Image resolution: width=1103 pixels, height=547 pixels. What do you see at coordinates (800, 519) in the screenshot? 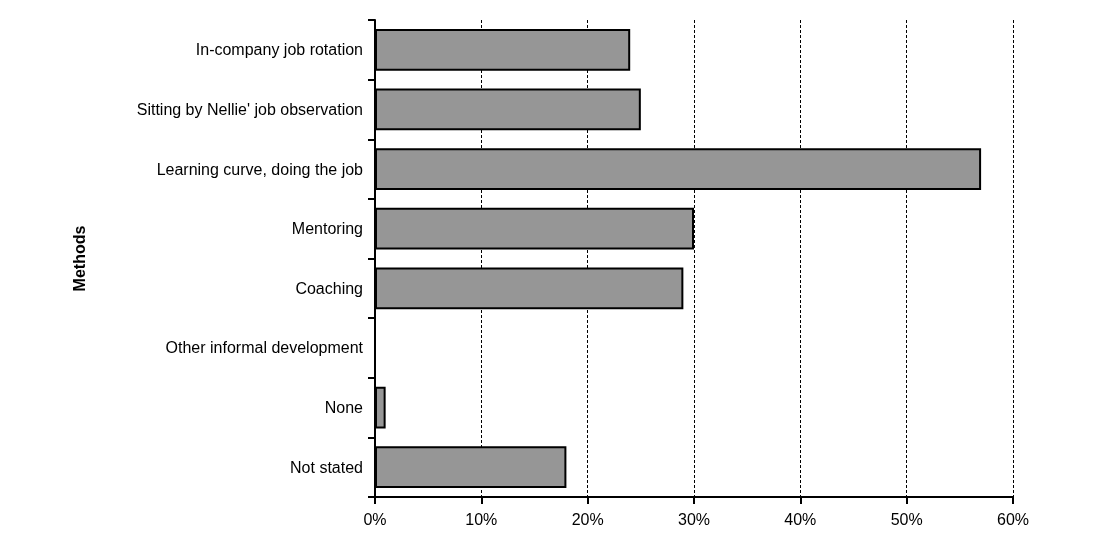
I see `x-tick-label: 40%` at bounding box center [800, 519].